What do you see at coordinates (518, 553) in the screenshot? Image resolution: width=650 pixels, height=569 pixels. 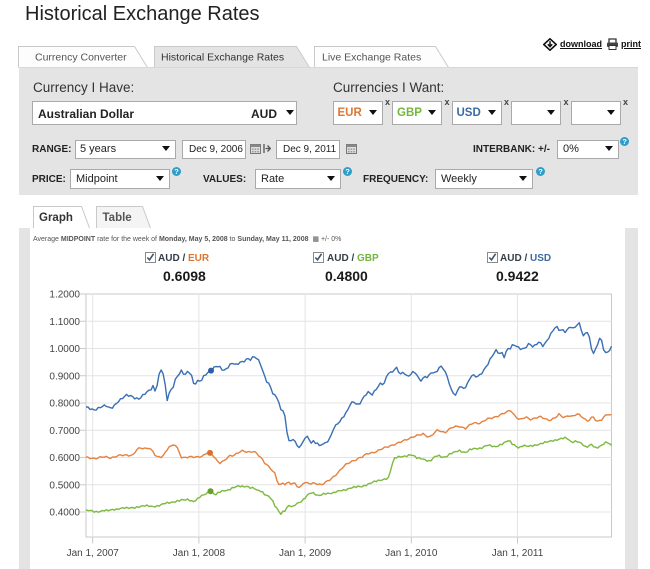 I see `svg-text: Jan 1, 2011` at bounding box center [518, 553].